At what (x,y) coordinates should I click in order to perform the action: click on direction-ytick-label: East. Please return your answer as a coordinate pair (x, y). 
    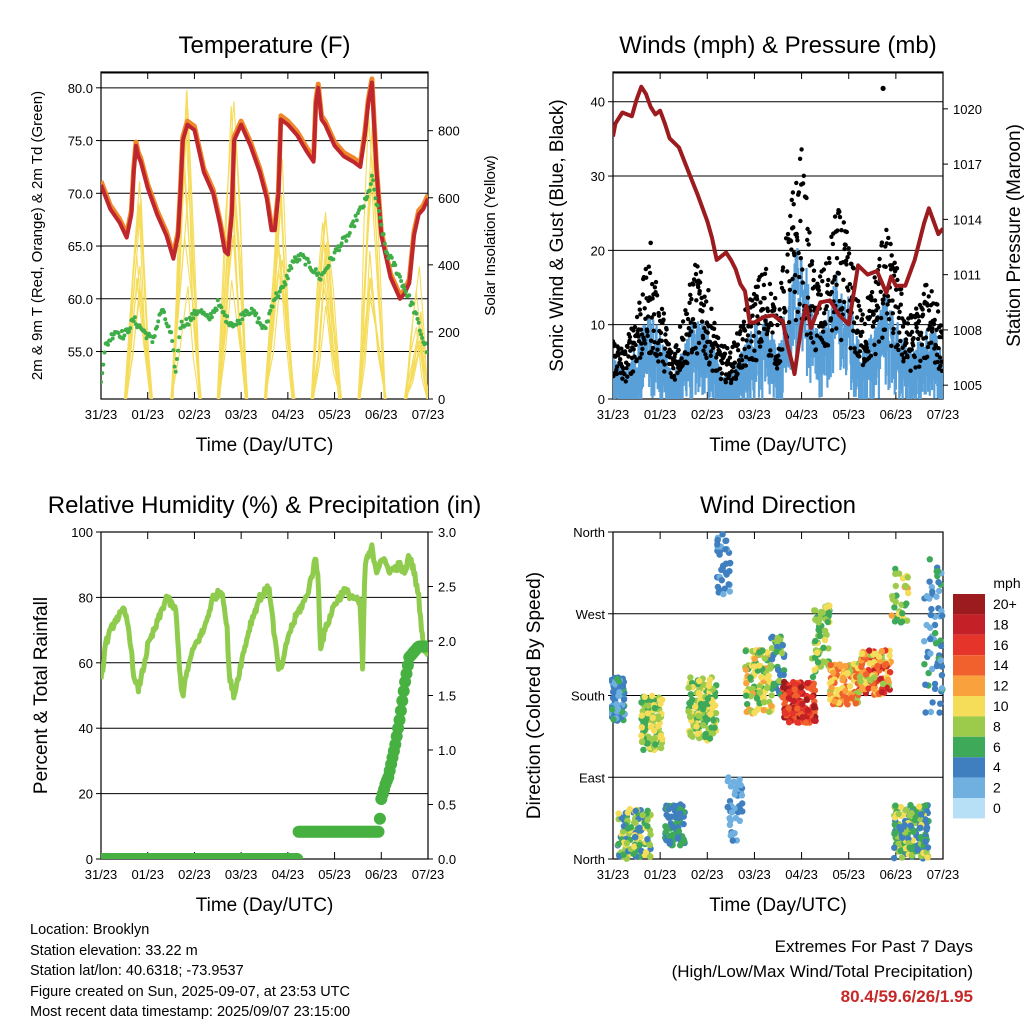
    Looking at the image, I should click on (592, 777).